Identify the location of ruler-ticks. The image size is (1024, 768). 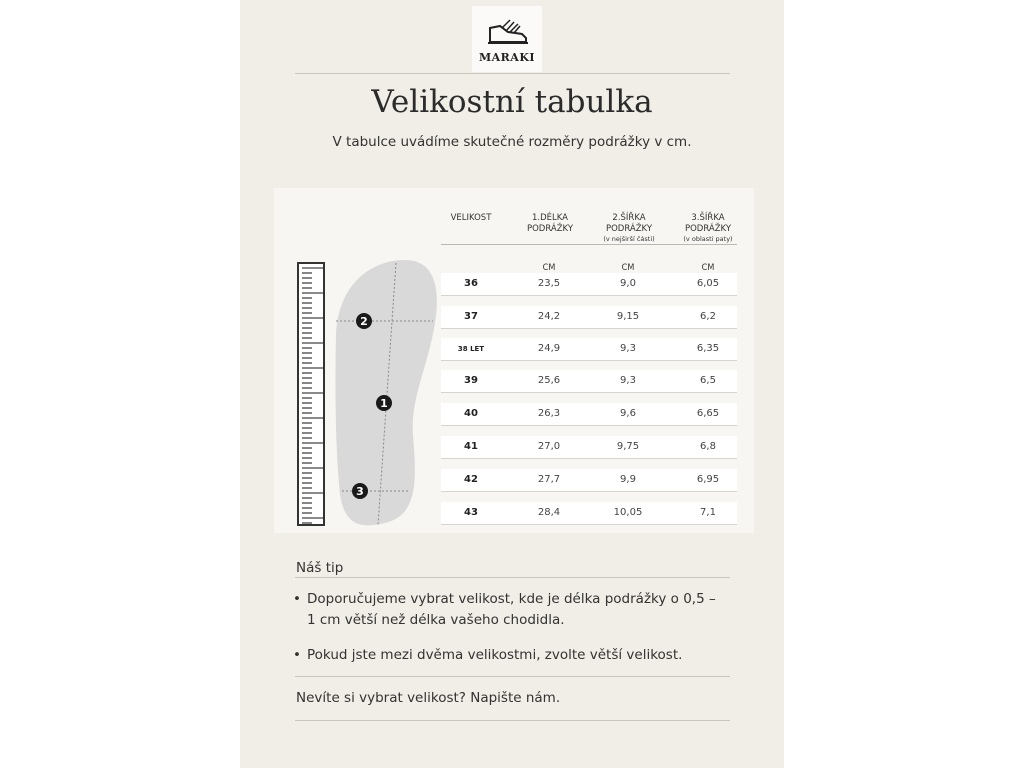
(312, 395).